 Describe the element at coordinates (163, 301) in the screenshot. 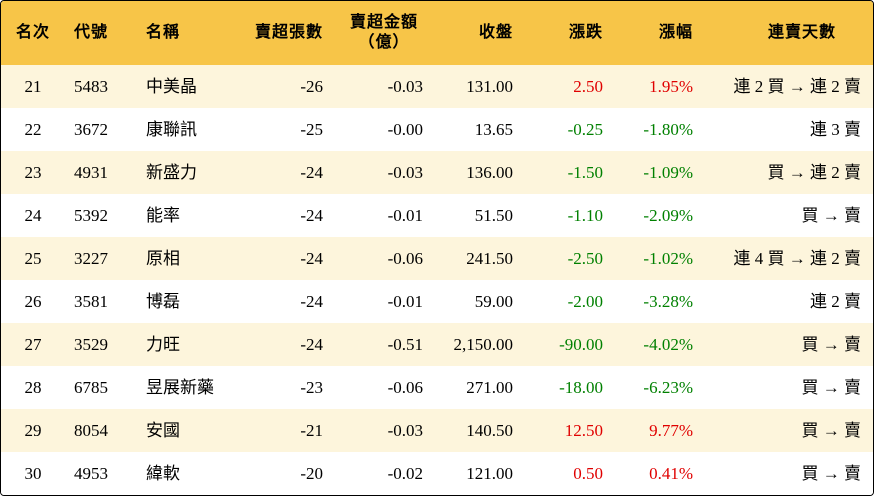

I see `table-cell: 博磊` at that location.